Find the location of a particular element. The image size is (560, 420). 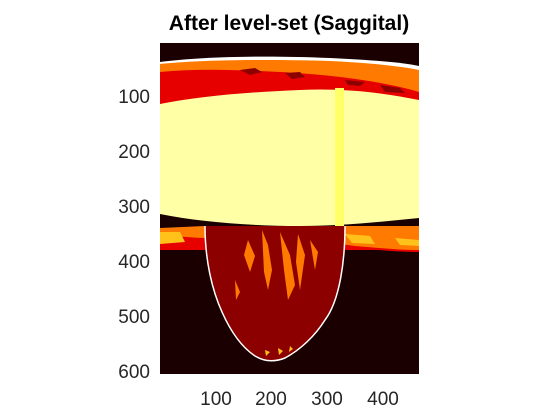

y-tick-label-200: 200 is located at coordinates (134, 152).